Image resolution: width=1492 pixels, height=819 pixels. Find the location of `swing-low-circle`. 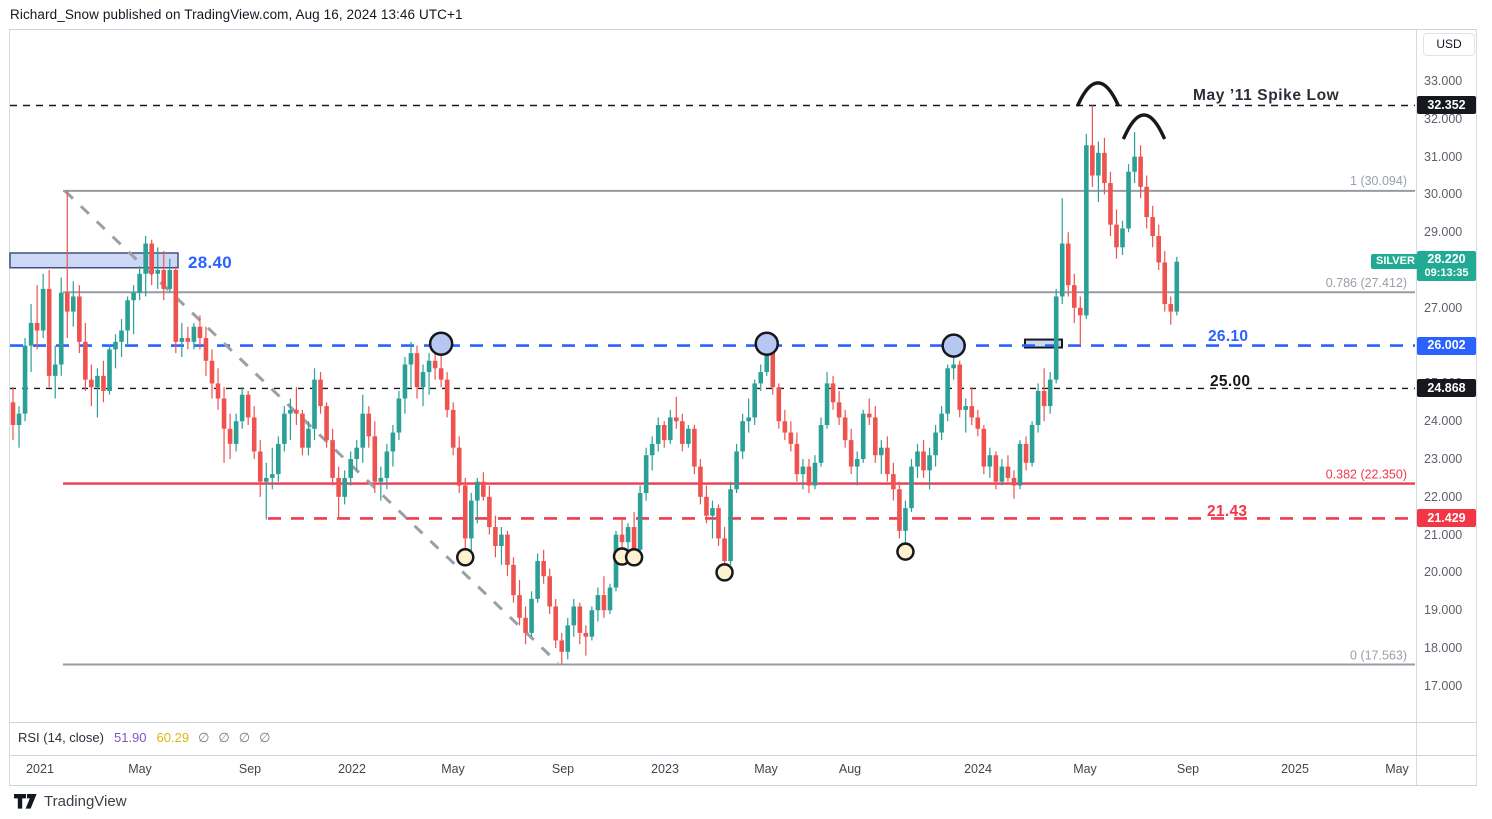

swing-low-circle is located at coordinates (905, 551).